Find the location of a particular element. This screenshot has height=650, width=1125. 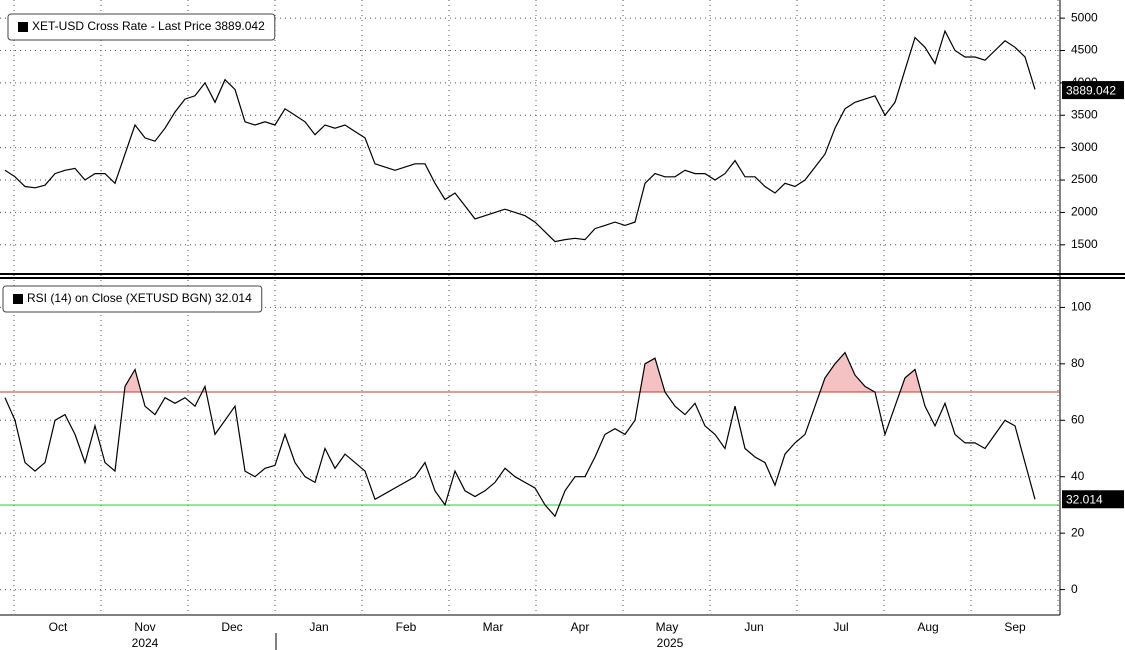

x-tick-label: Jul is located at coordinates (840, 627).